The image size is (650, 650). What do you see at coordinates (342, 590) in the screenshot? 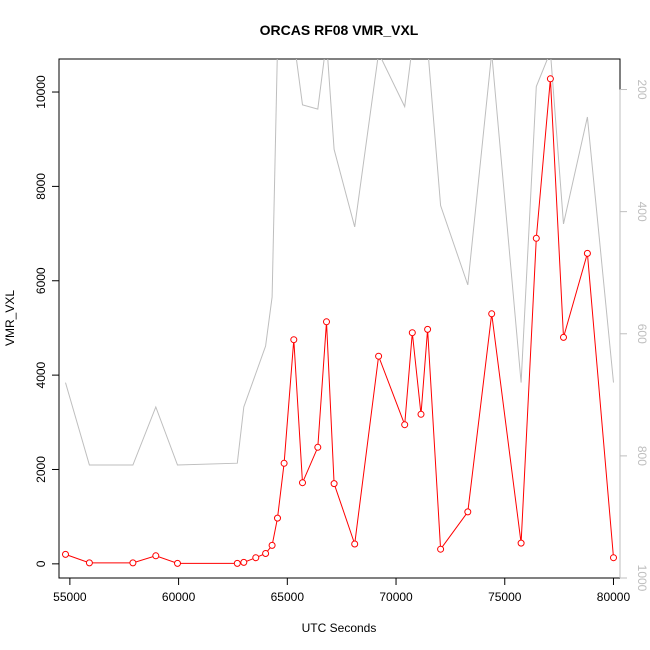
I see `x-axis: 55000 60000 65000 70000 75000 80000` at bounding box center [342, 590].